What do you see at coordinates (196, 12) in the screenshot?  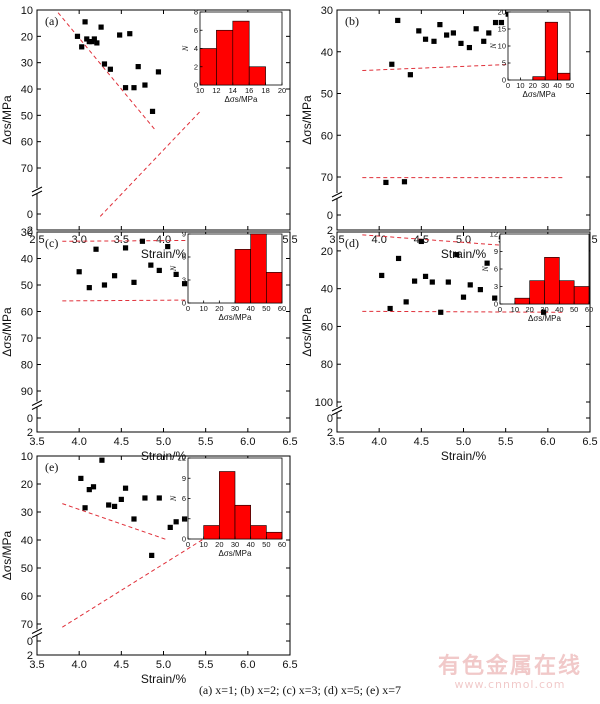 I see `histogram-y-tick-label: 8` at bounding box center [196, 12].